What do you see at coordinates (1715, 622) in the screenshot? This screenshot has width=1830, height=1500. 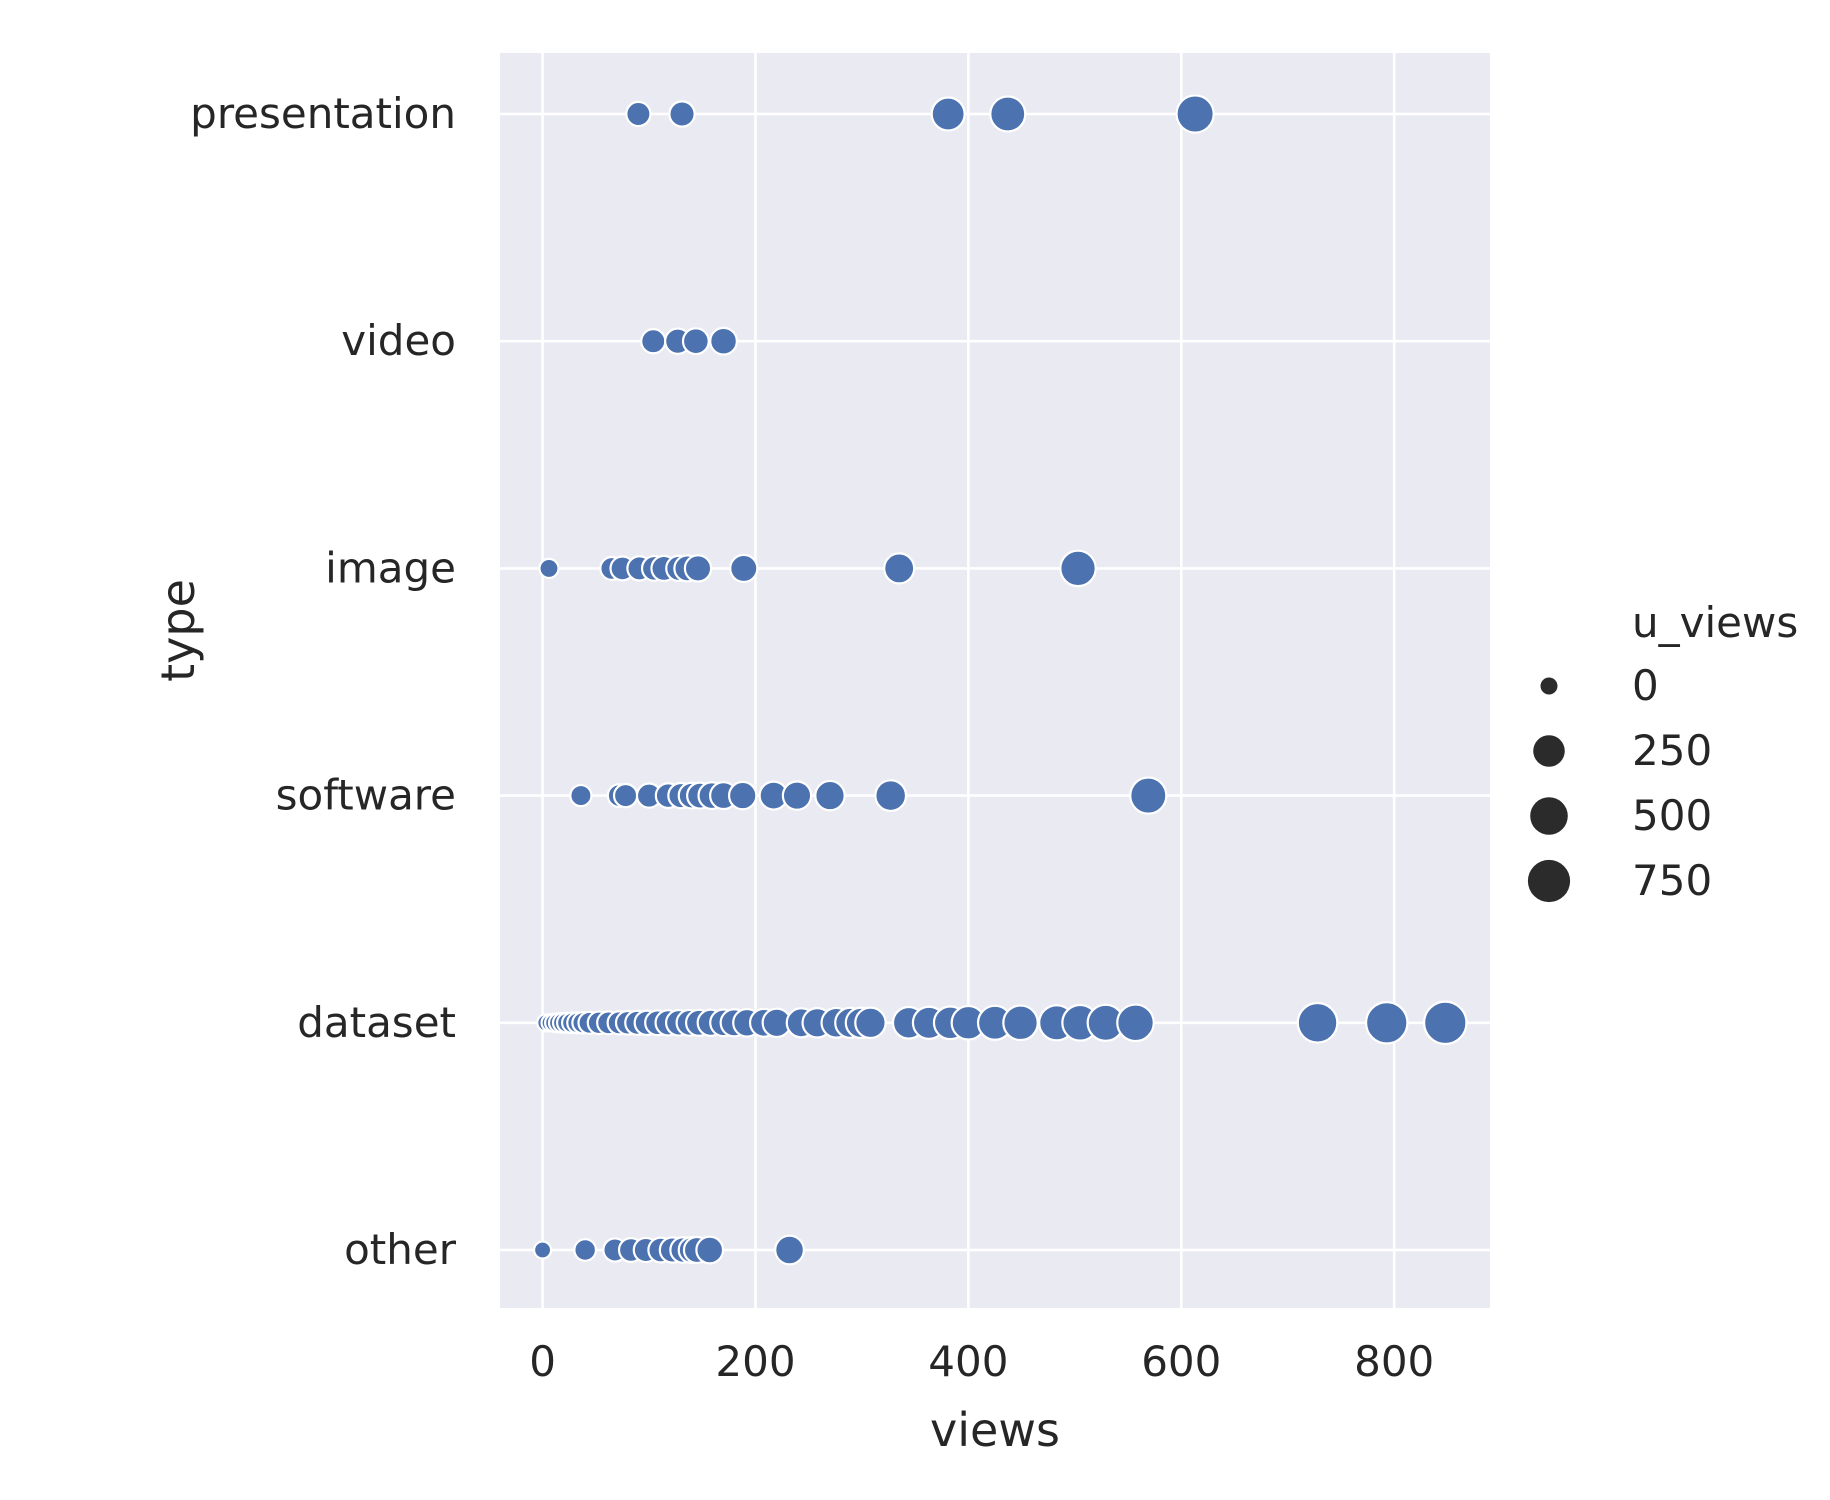 I see `legend-title: u_views` at bounding box center [1715, 622].